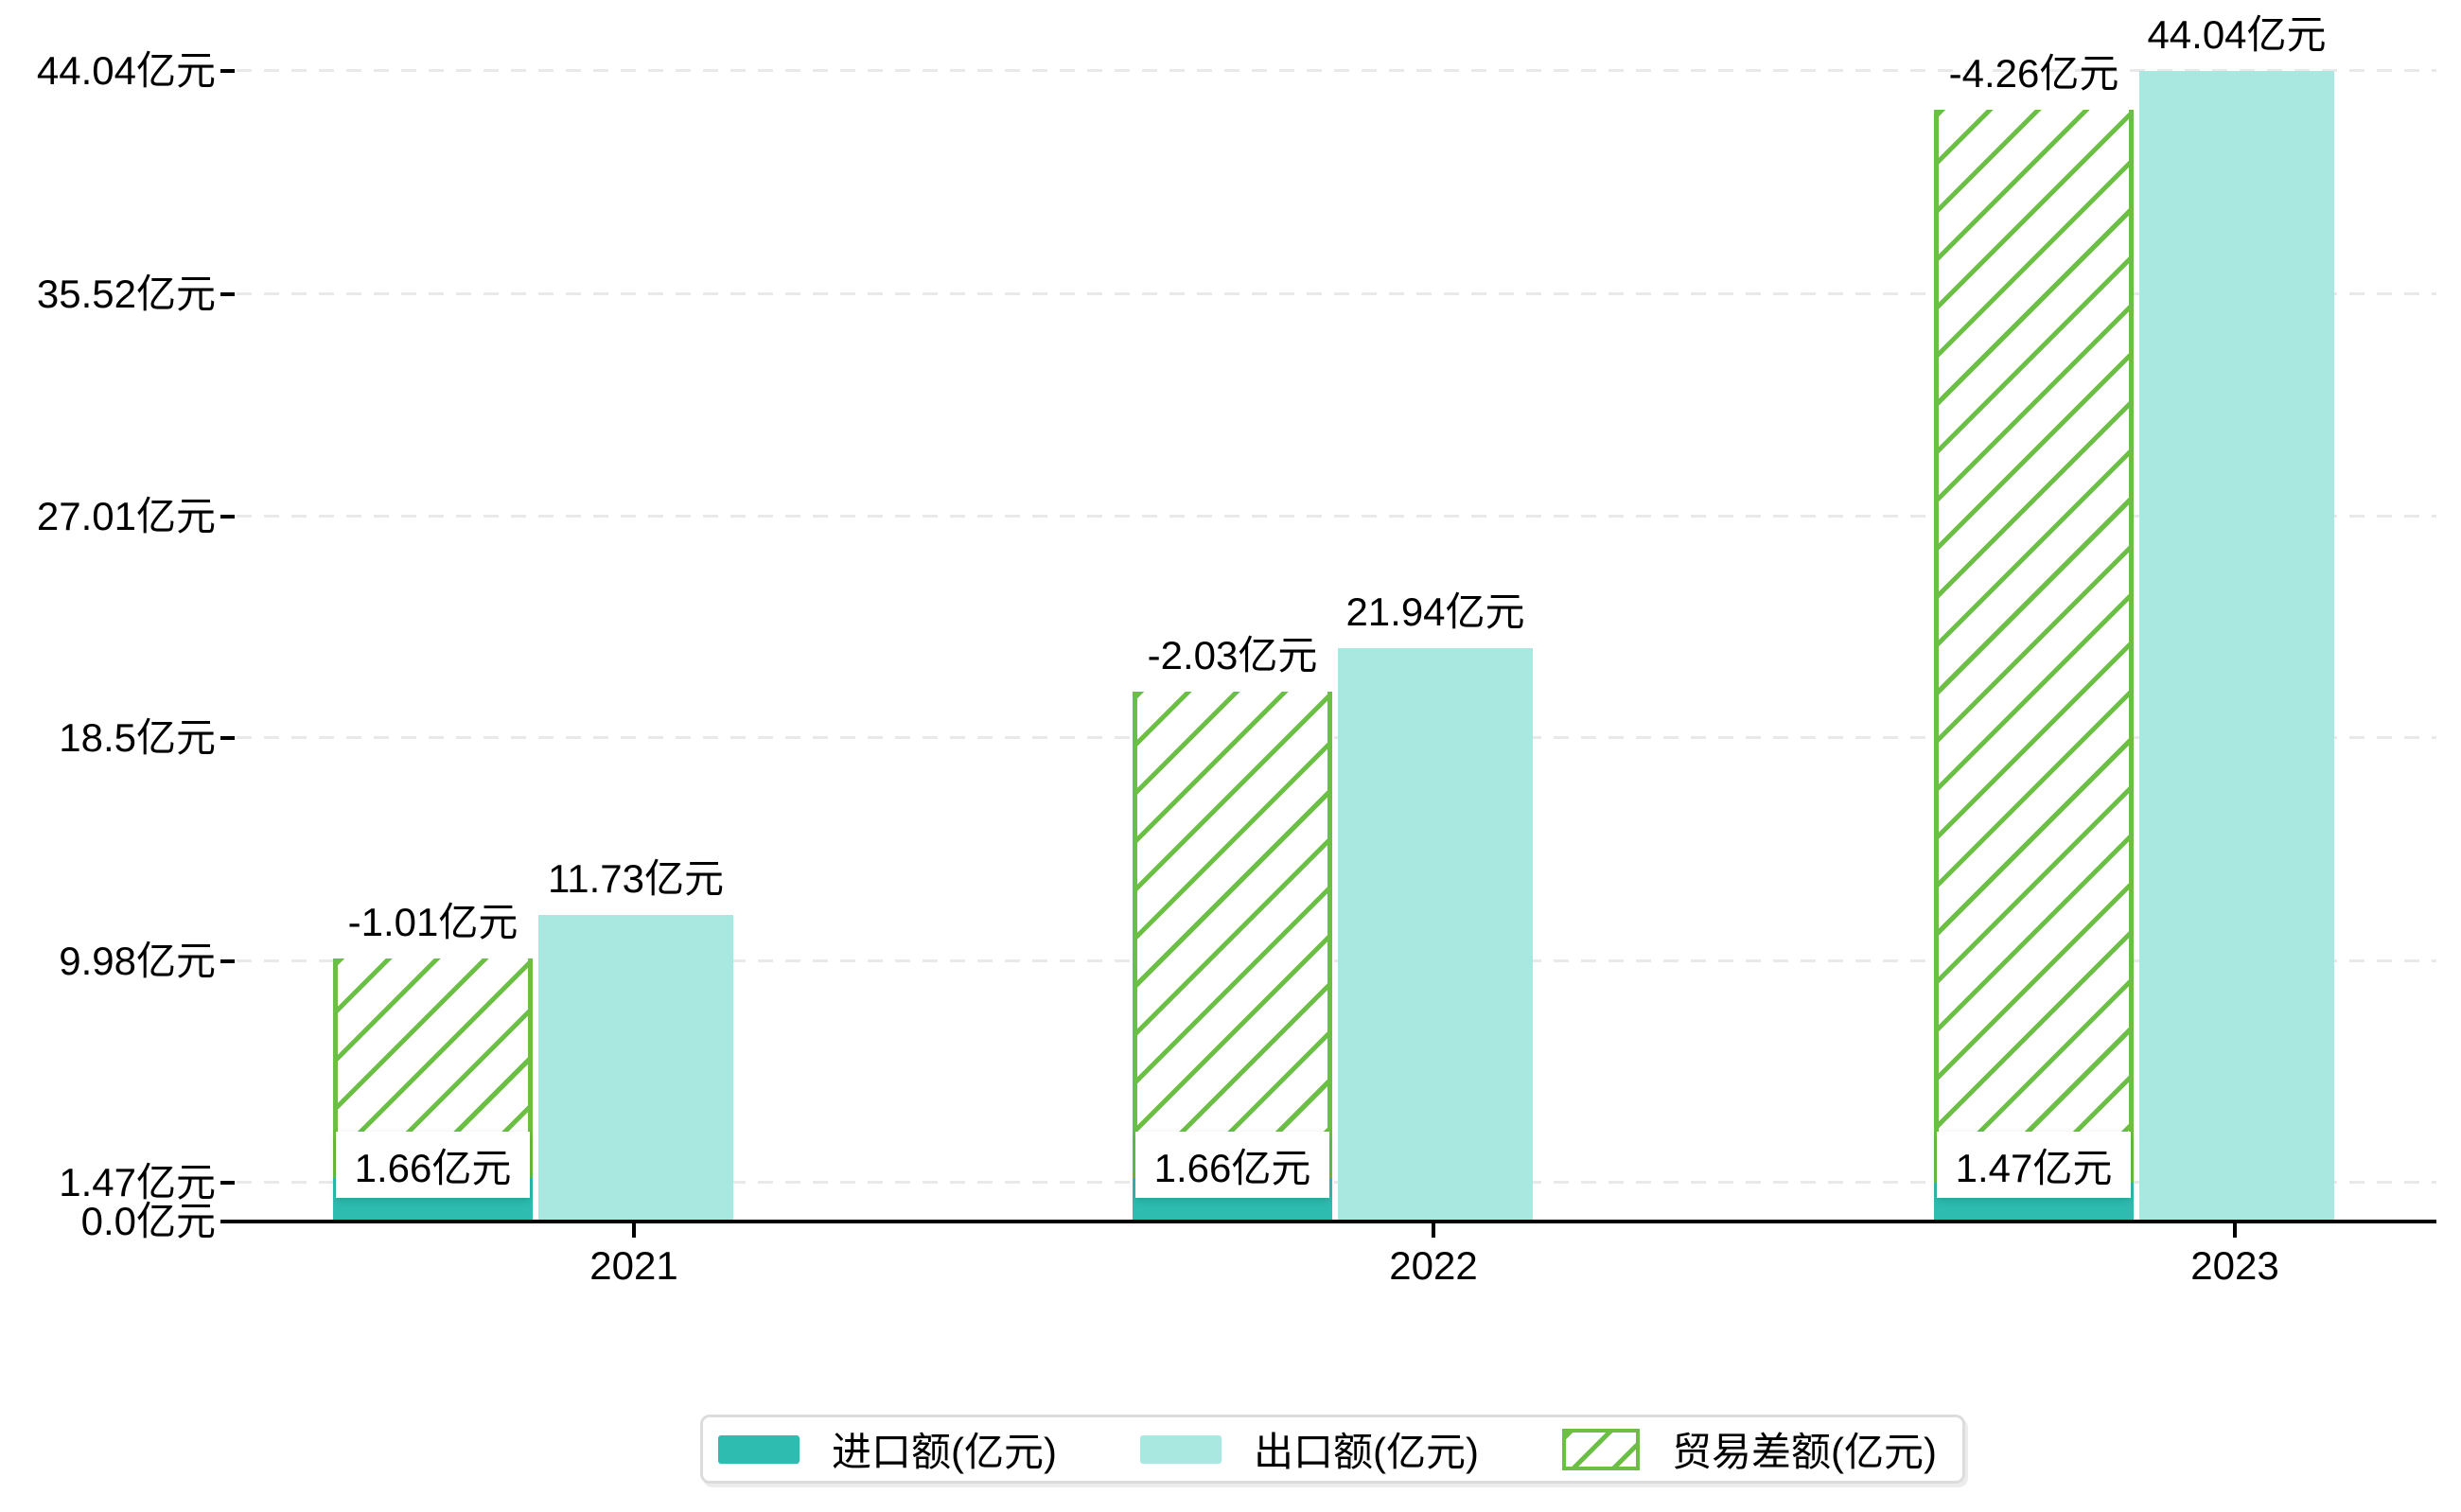  Describe the element at coordinates (137, 738) in the screenshot. I see `y-axis-tick-label: 18.5亿元` at that location.